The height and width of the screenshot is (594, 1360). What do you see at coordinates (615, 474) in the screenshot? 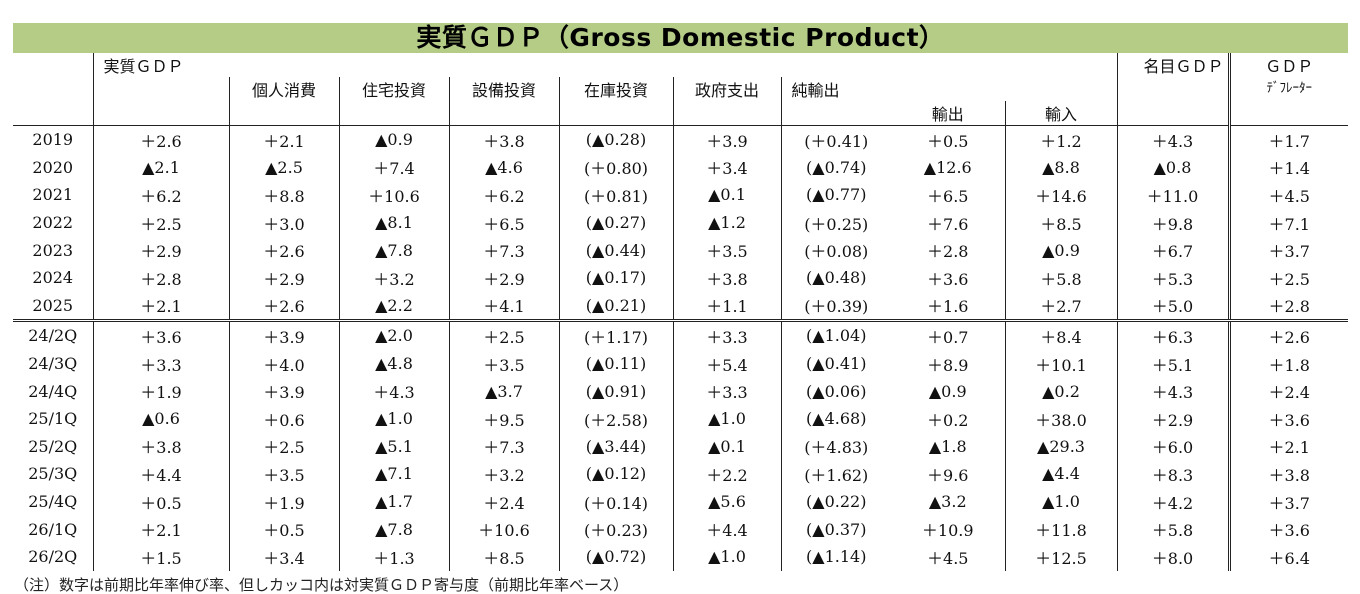
I see `table-cell: (▲0.12)` at bounding box center [615, 474].